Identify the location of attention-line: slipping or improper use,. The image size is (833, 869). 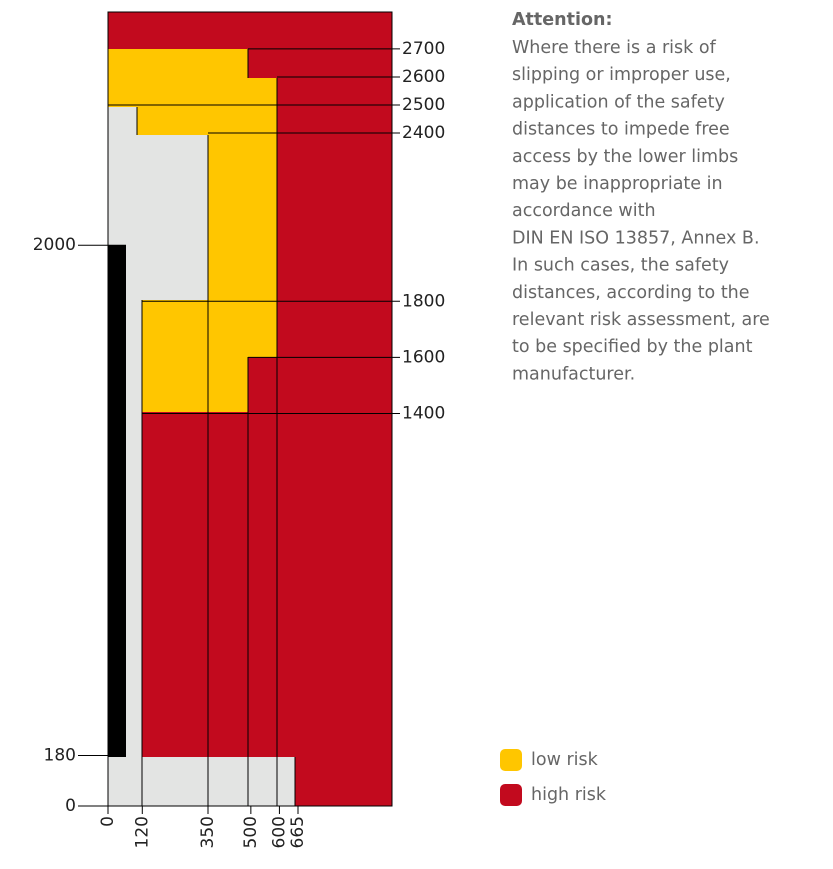
(621, 75).